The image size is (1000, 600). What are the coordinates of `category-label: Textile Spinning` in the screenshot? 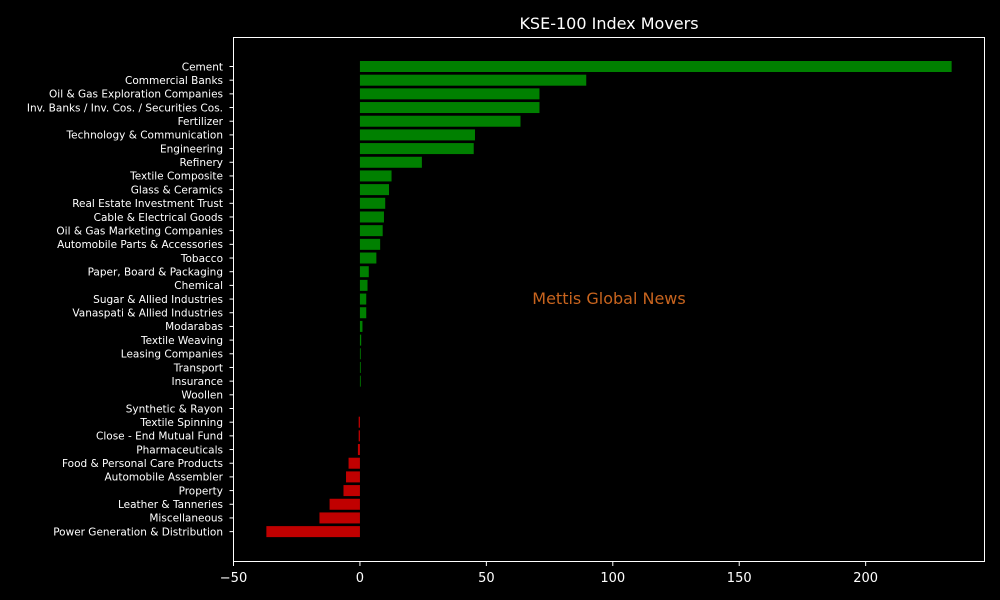 It's located at (181, 423).